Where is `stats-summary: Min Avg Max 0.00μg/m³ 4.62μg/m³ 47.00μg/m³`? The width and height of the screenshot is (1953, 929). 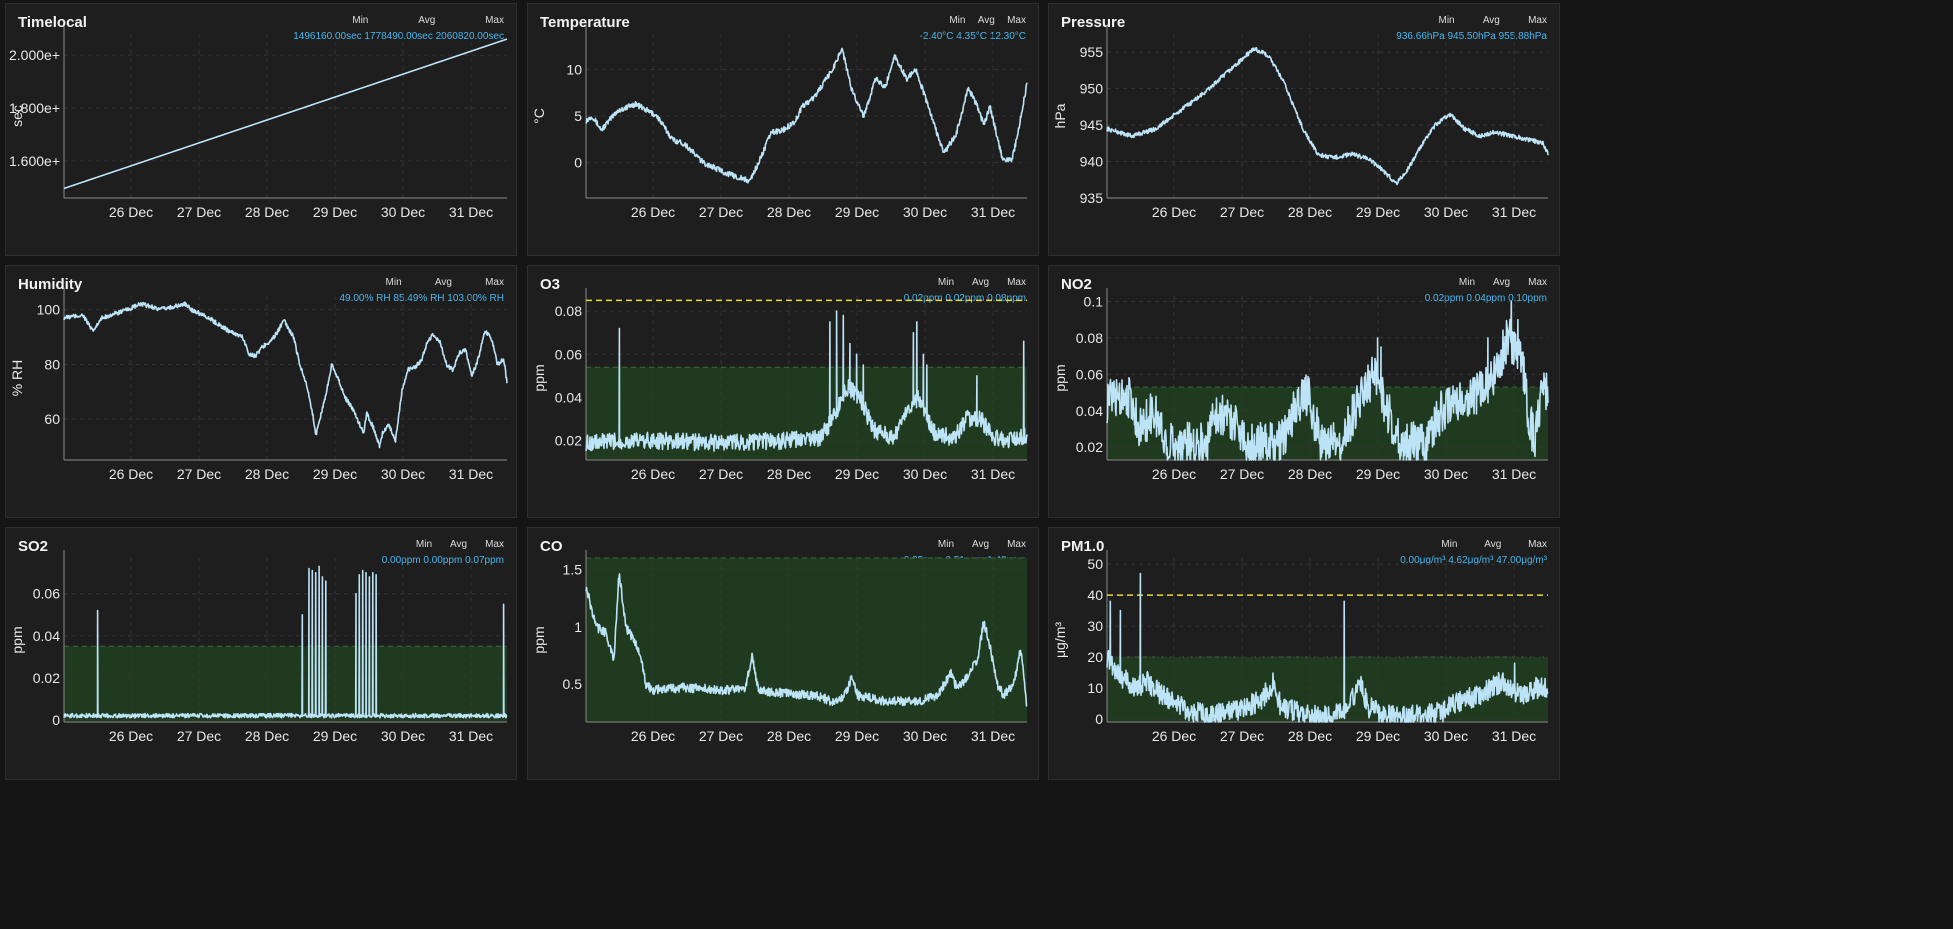
stats-summary: Min Avg Max 0.00μg/m³ 4.62μg/m³ 47.00μg/m³ is located at coordinates (1473, 552).